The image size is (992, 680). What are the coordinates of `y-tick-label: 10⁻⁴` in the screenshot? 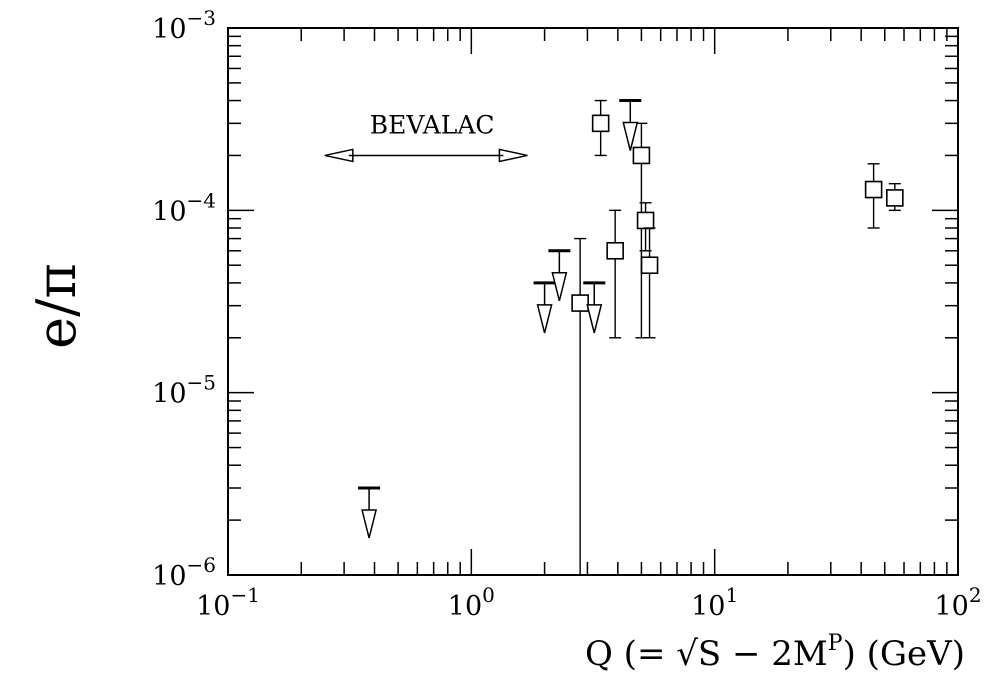 It's located at (184, 207).